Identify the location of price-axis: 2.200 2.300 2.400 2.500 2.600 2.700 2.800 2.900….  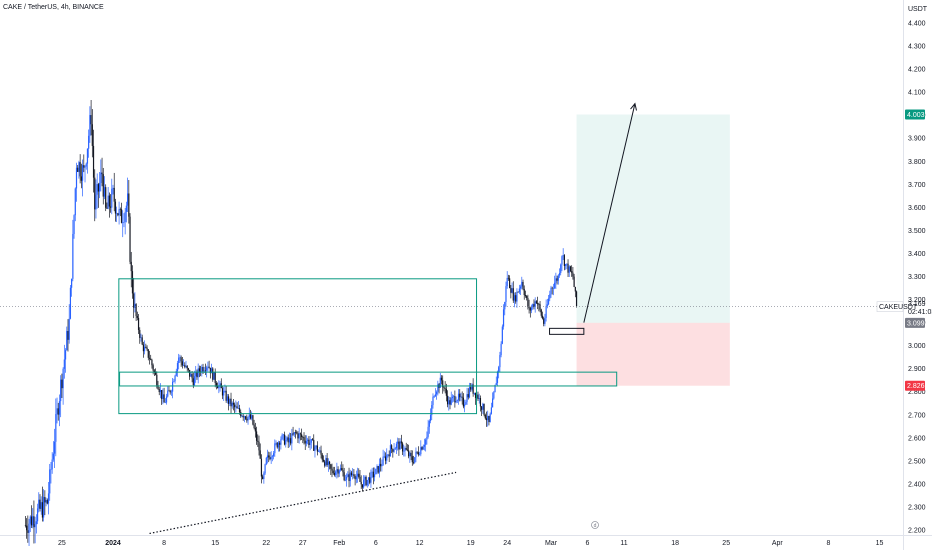
(917, 278).